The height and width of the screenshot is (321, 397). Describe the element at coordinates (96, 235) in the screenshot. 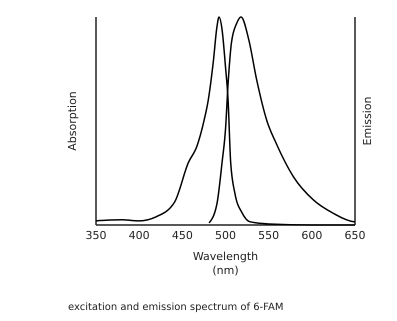

I see `x-tick-label: 350` at that location.